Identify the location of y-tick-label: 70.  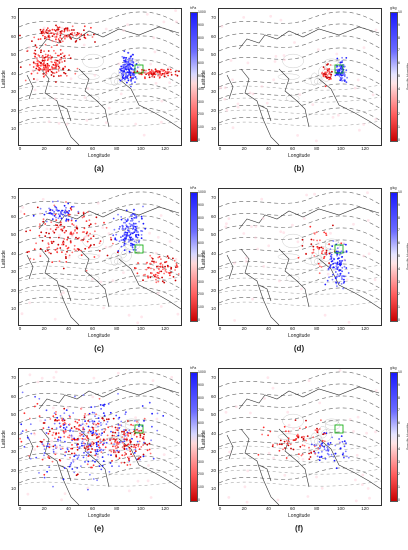
(213, 197).